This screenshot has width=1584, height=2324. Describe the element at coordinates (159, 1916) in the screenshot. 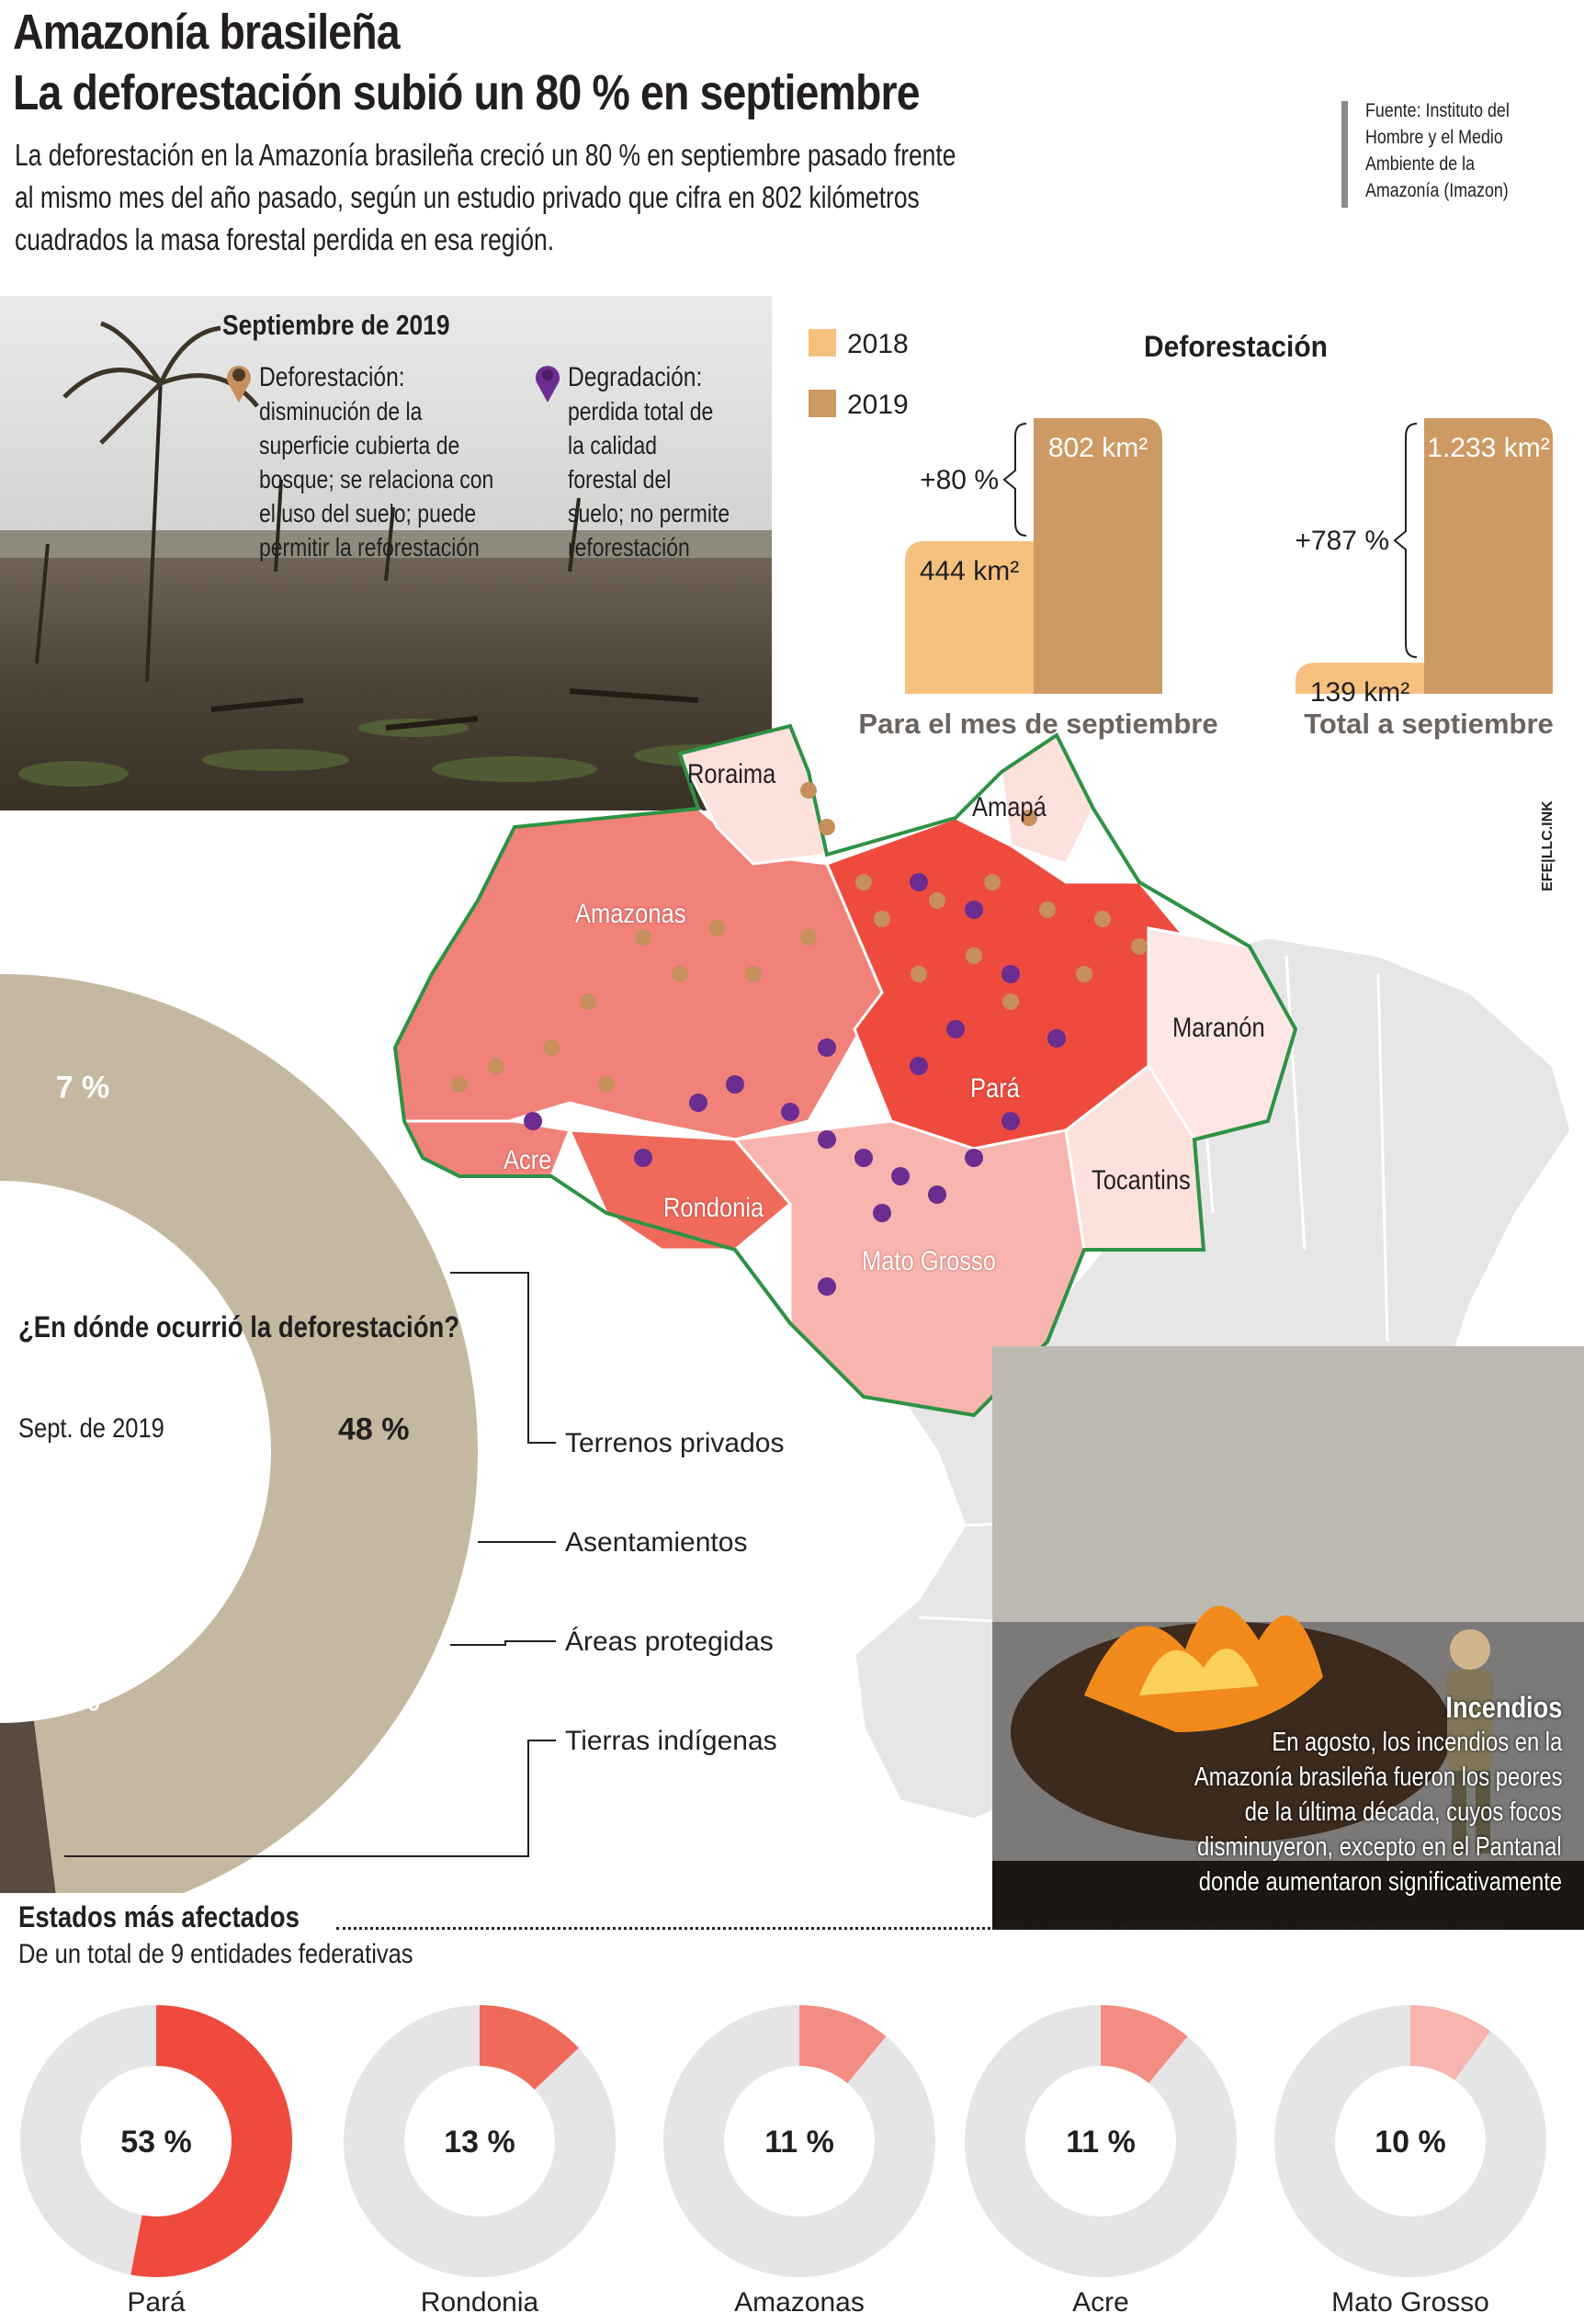

I see `states-title: Estados más afectados` at that location.